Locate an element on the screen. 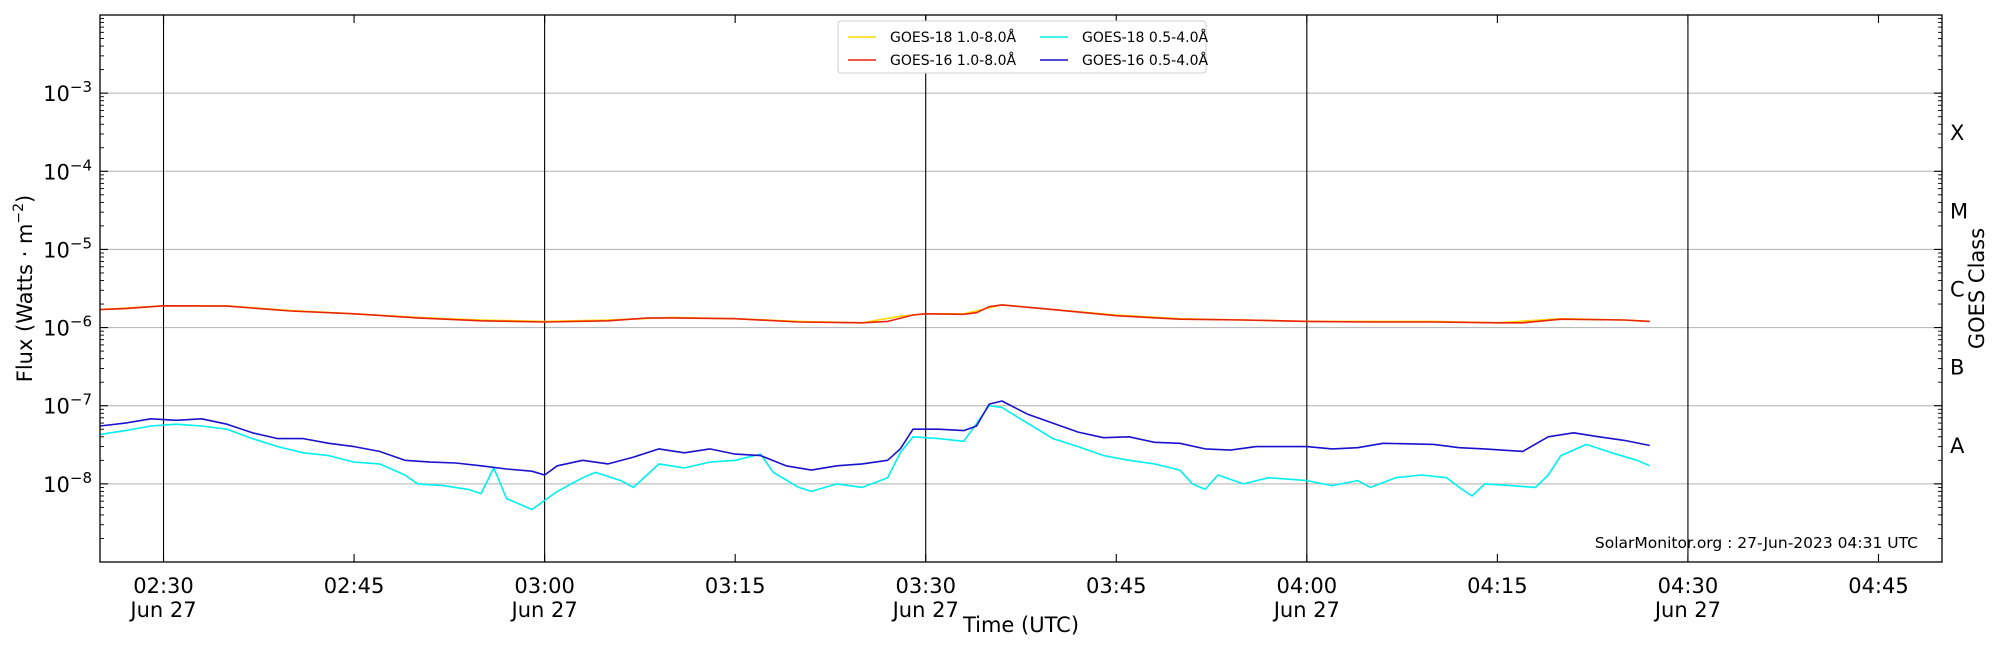  x-tick-label: 03:15 is located at coordinates (735, 586).